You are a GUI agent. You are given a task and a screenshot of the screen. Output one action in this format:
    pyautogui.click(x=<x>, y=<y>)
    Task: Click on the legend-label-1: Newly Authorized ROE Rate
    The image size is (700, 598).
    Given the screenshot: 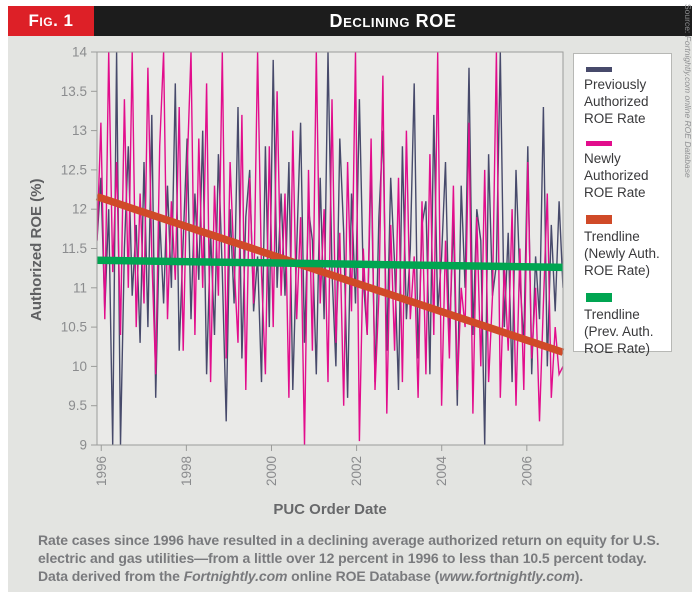 What is the action you would take?
    pyautogui.click(x=616, y=175)
    